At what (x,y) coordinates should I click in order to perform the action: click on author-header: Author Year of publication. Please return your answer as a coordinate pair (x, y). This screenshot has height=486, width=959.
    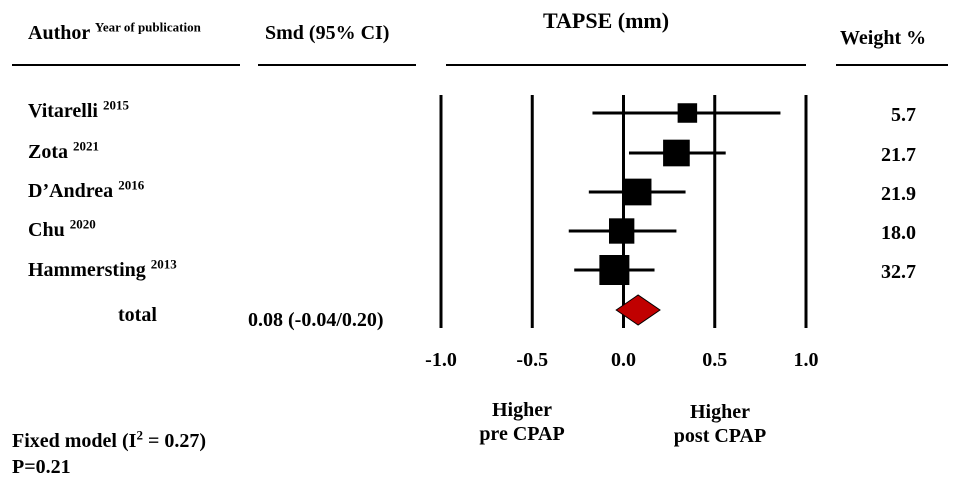
    Looking at the image, I should click on (114, 32).